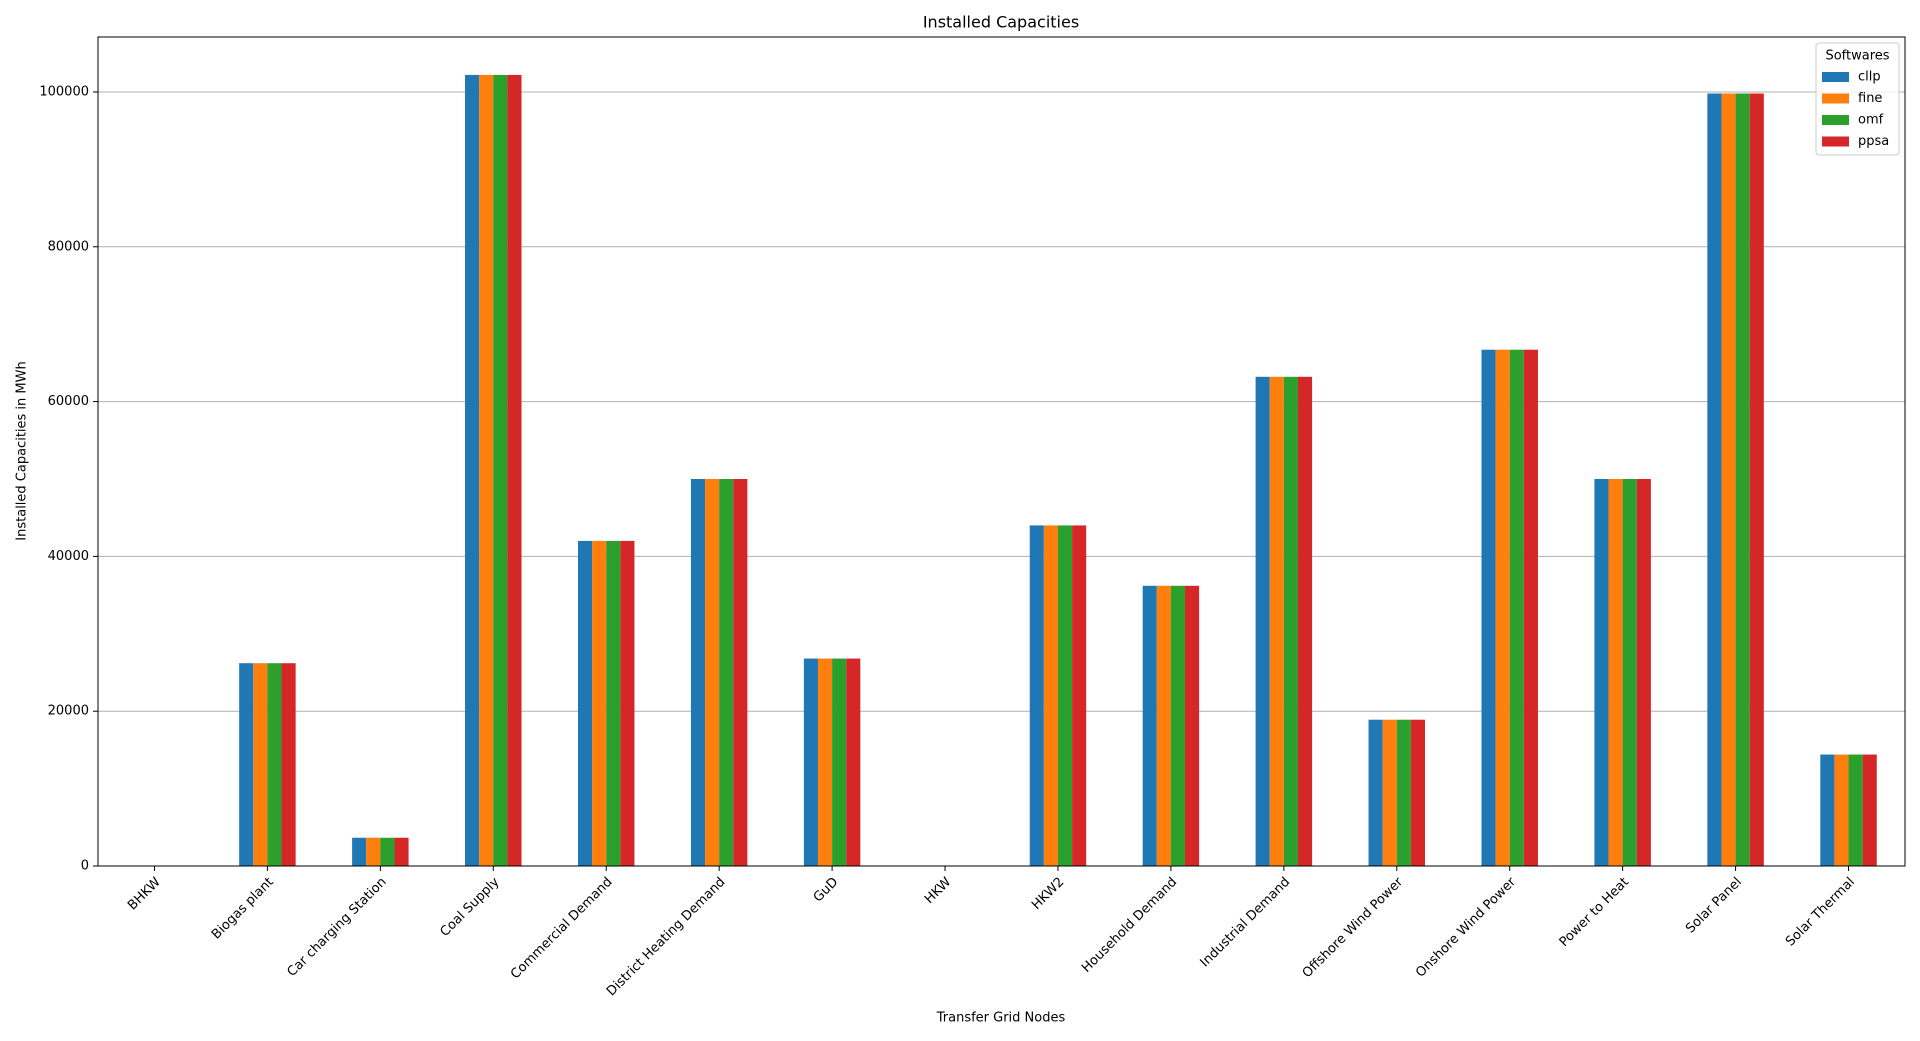  I want to click on legend-title: Softwares, so click(1857, 56).